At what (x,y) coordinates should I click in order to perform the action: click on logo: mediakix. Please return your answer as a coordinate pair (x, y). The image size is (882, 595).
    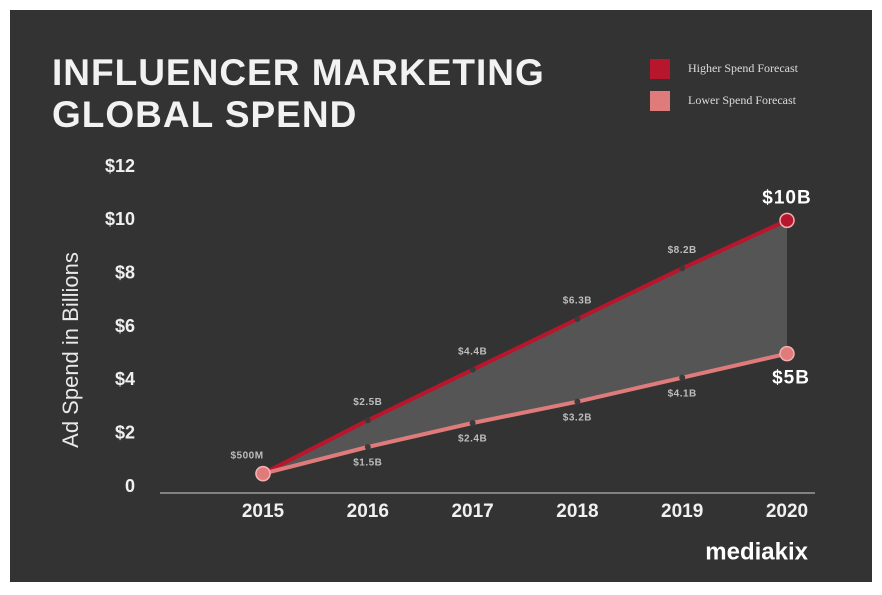
    Looking at the image, I should click on (756, 551).